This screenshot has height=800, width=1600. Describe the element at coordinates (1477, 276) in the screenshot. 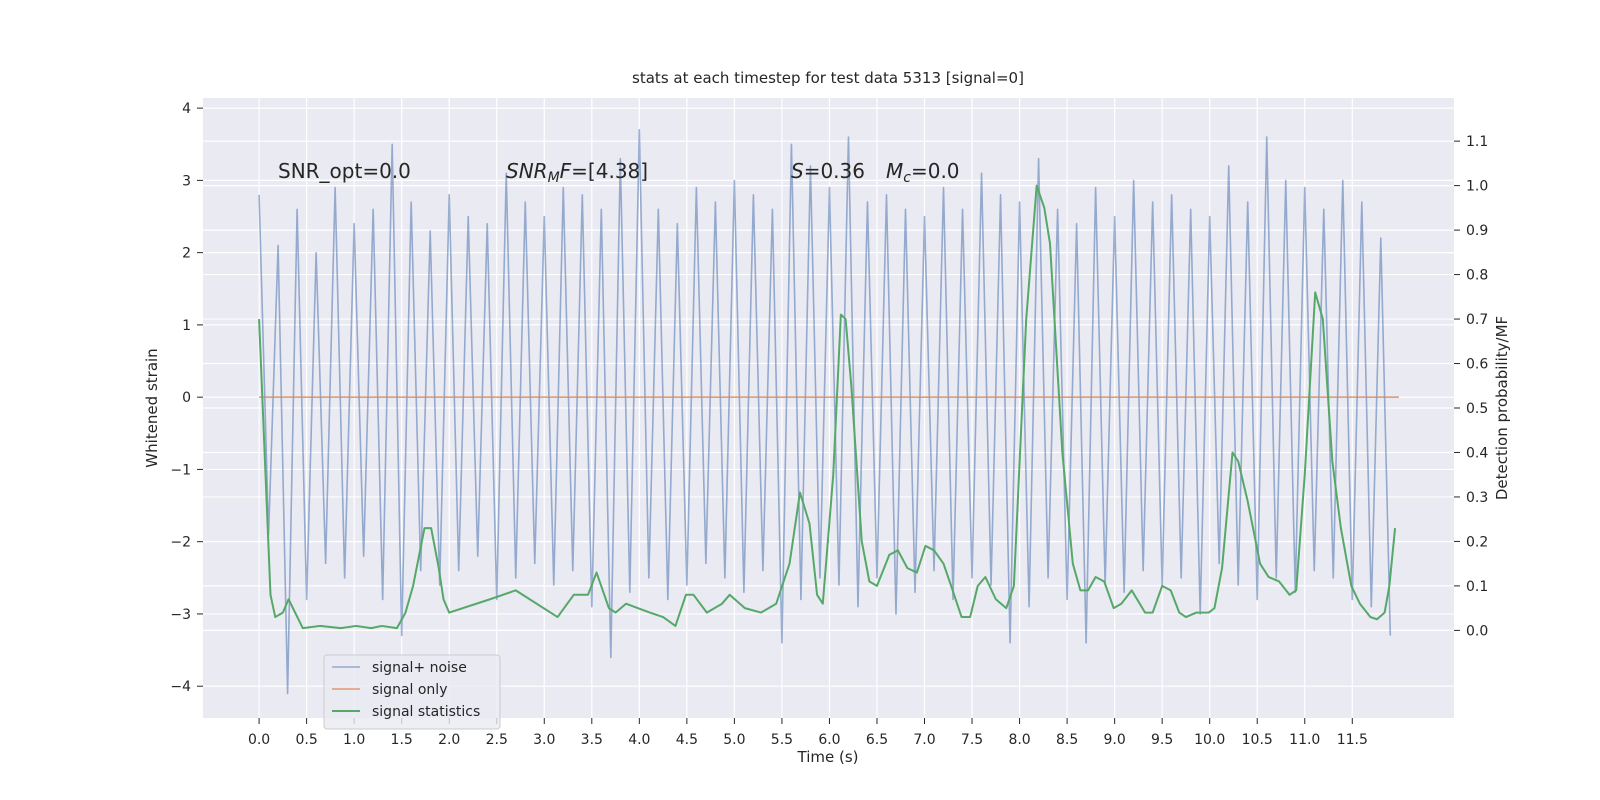

I see `y2-tick-label: 0.8` at that location.